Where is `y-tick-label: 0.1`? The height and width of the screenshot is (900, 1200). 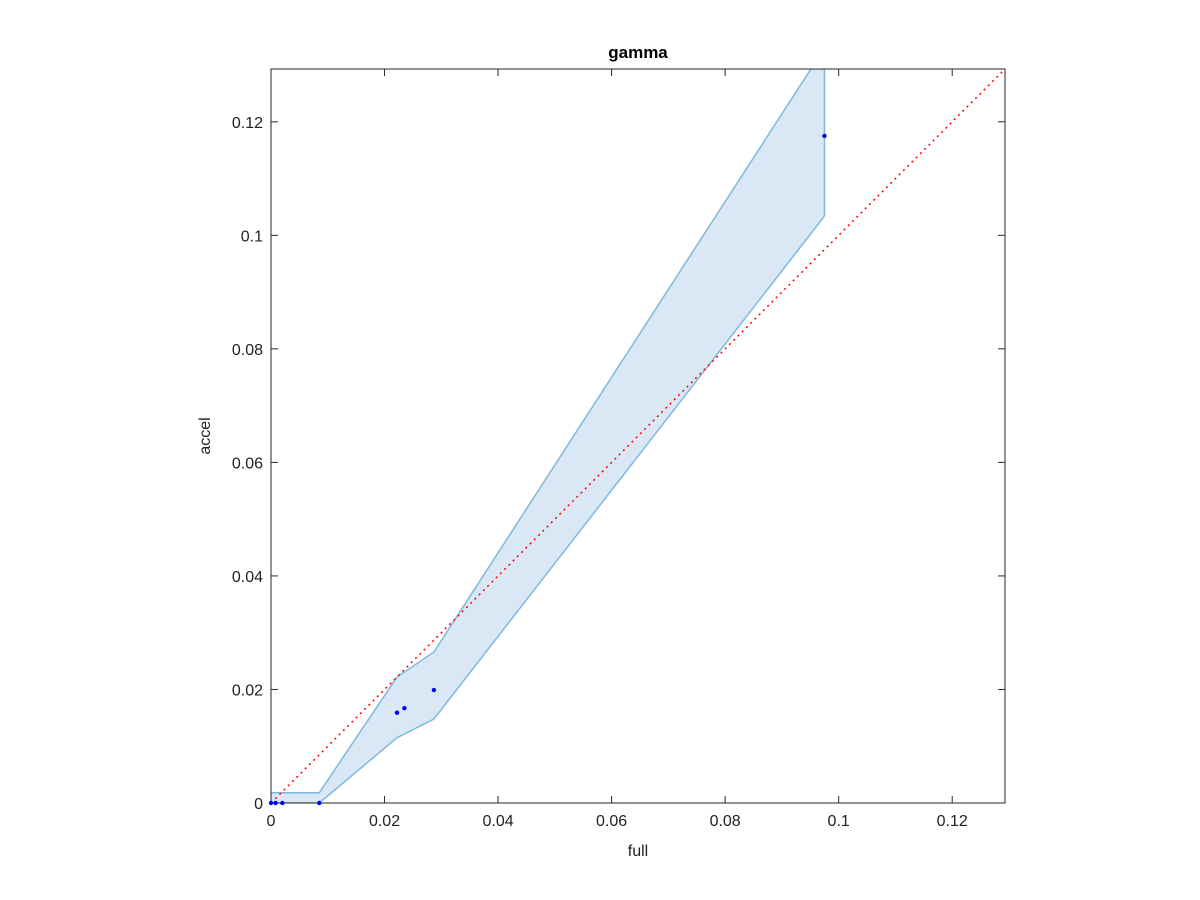 y-tick-label: 0.1 is located at coordinates (252, 236).